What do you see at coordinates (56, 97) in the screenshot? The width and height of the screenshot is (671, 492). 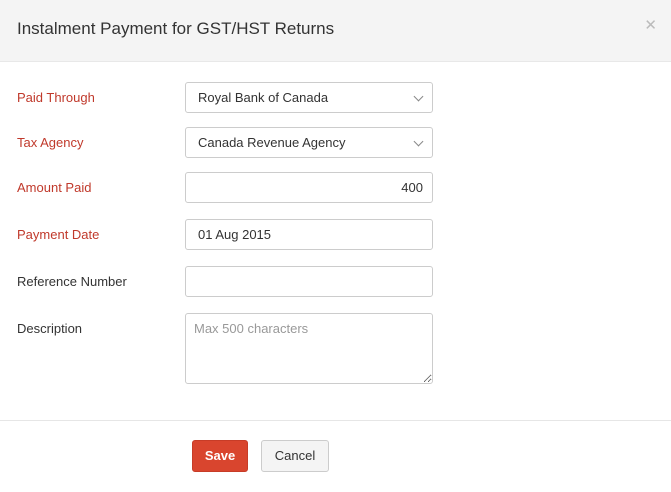 I see `paid-through-label: Paid Through` at bounding box center [56, 97].